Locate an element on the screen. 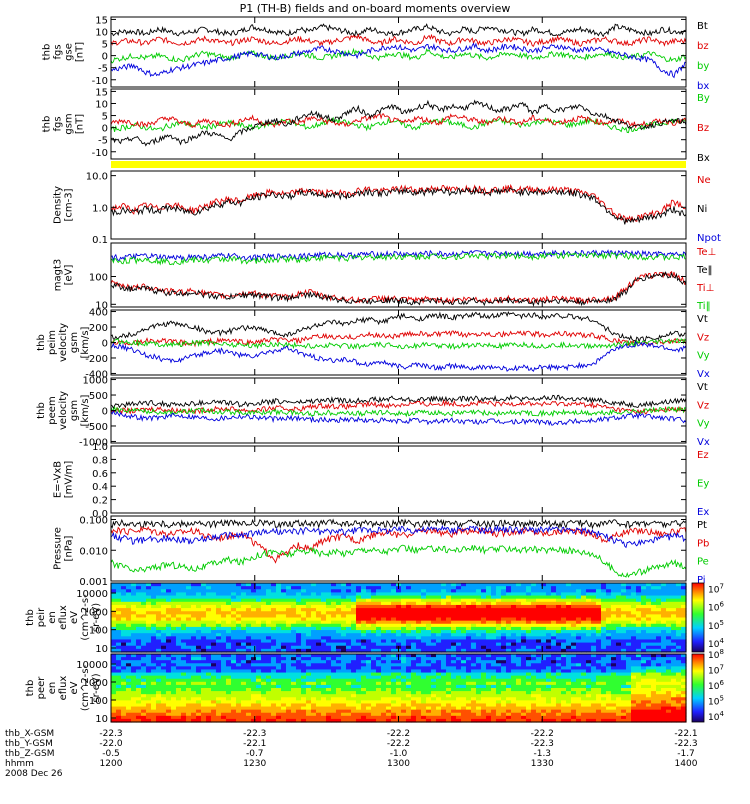 The height and width of the screenshot is (804, 750). legend-label: Te‖ is located at coordinates (704, 270).